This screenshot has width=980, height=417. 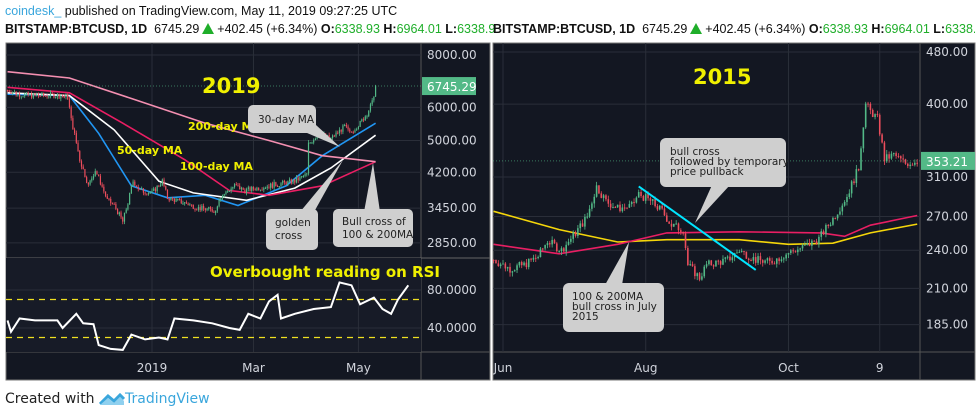 I want to click on callout-bull-cross: Bull cross of 100 & 200MA, so click(x=373, y=205).